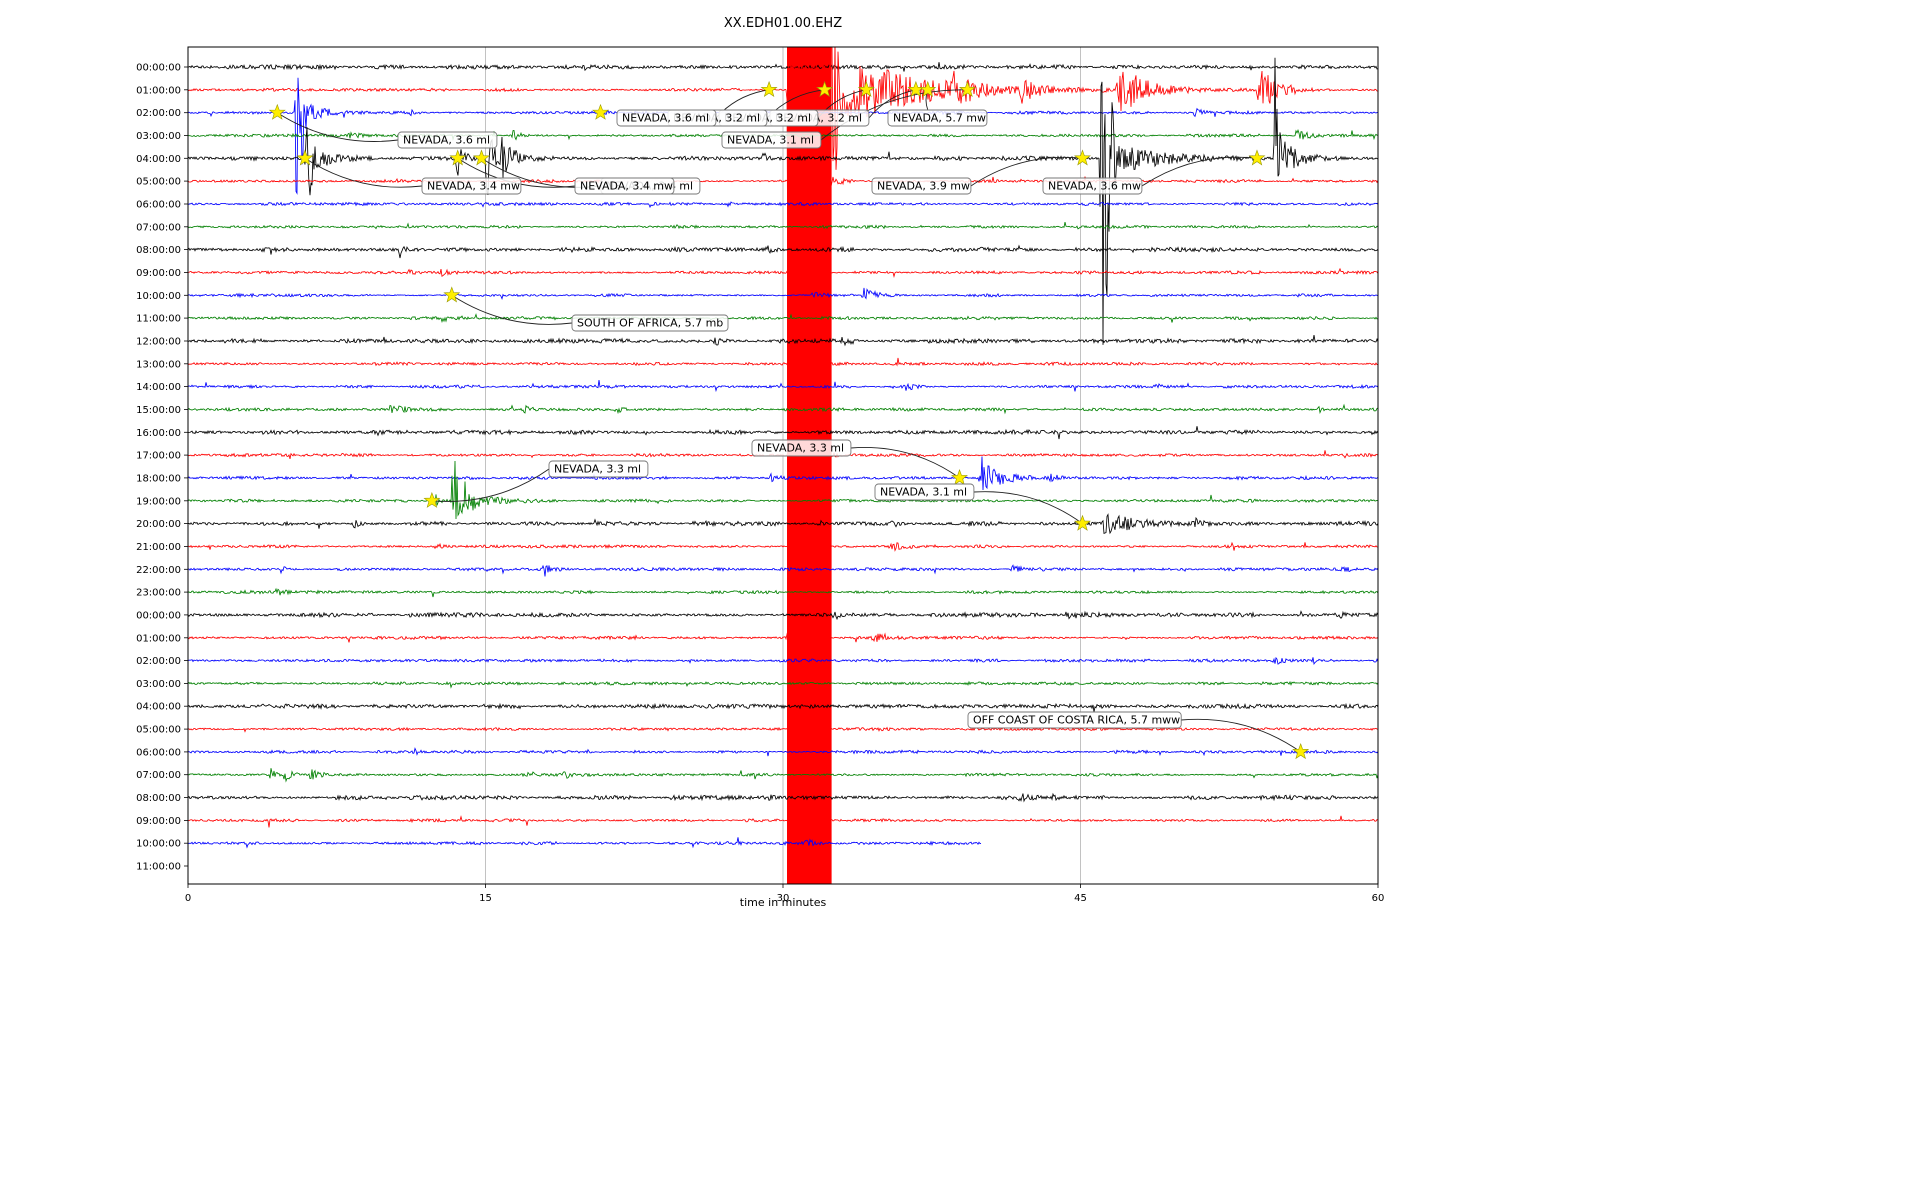 This screenshot has height=1200, width=1920. What do you see at coordinates (158, 433) in the screenshot?
I see `y-axis-label: 16:00:00` at bounding box center [158, 433].